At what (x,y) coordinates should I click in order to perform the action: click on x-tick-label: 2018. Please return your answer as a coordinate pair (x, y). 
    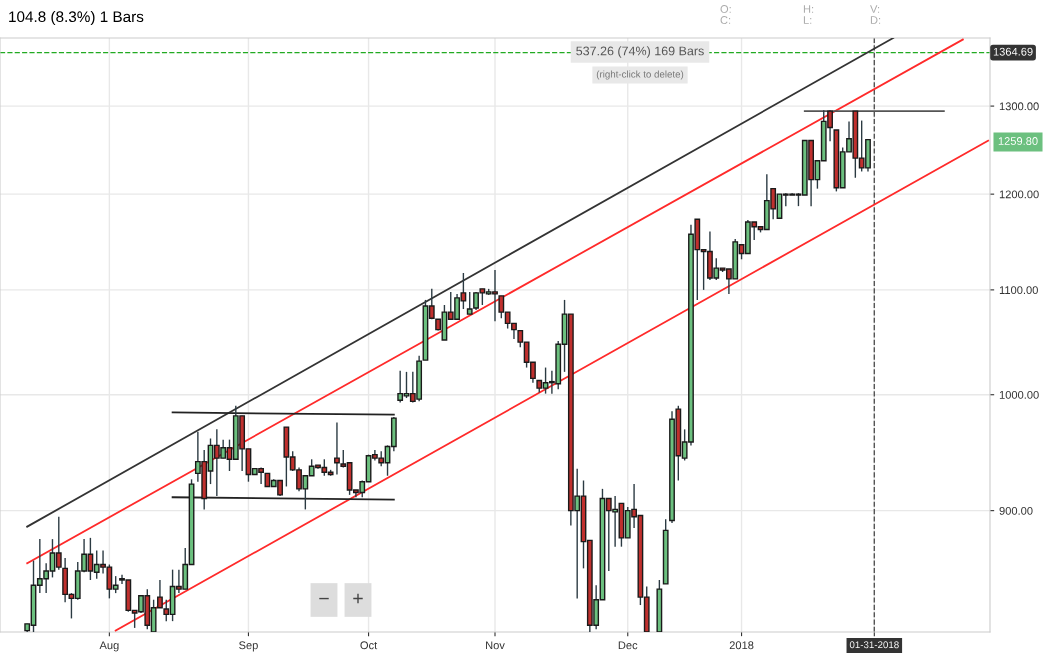
    Looking at the image, I should click on (741, 645).